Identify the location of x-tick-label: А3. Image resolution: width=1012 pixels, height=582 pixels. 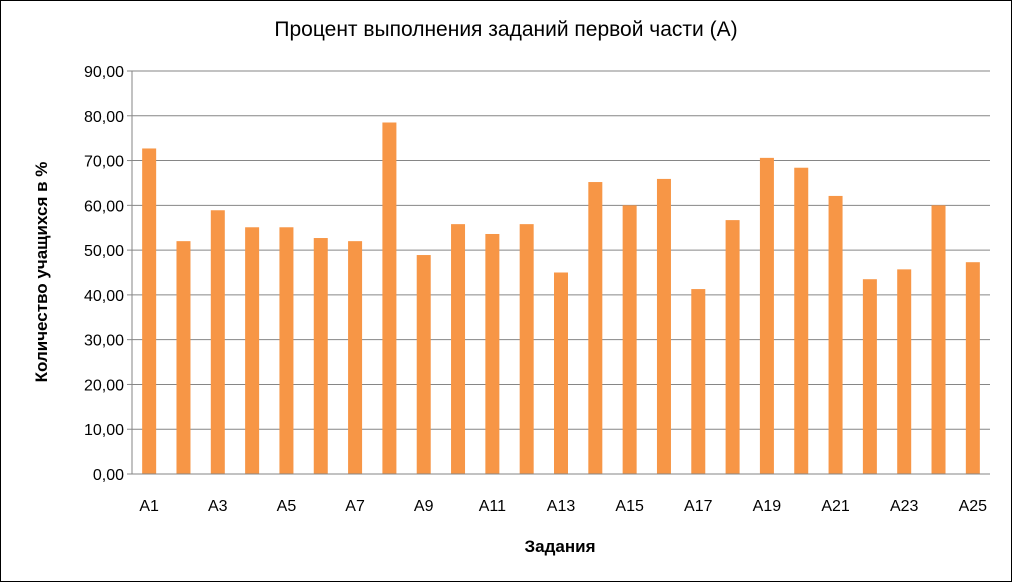
(218, 506).